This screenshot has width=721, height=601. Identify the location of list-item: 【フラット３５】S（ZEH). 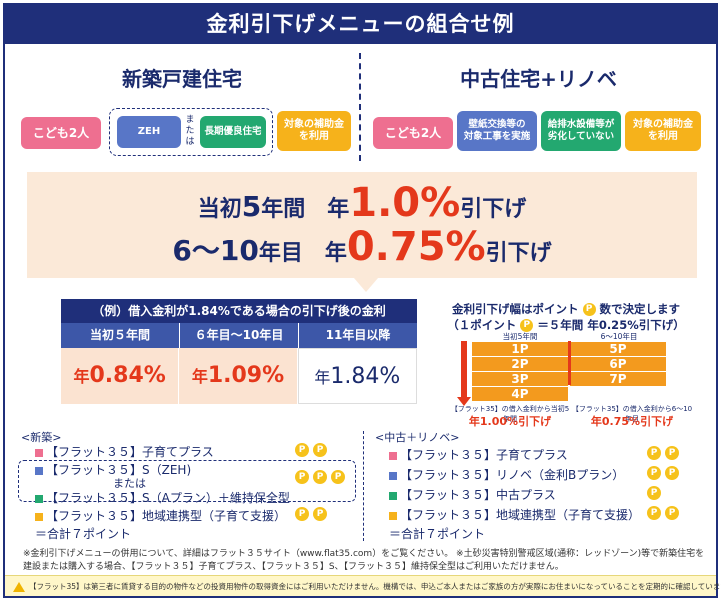
(113, 469).